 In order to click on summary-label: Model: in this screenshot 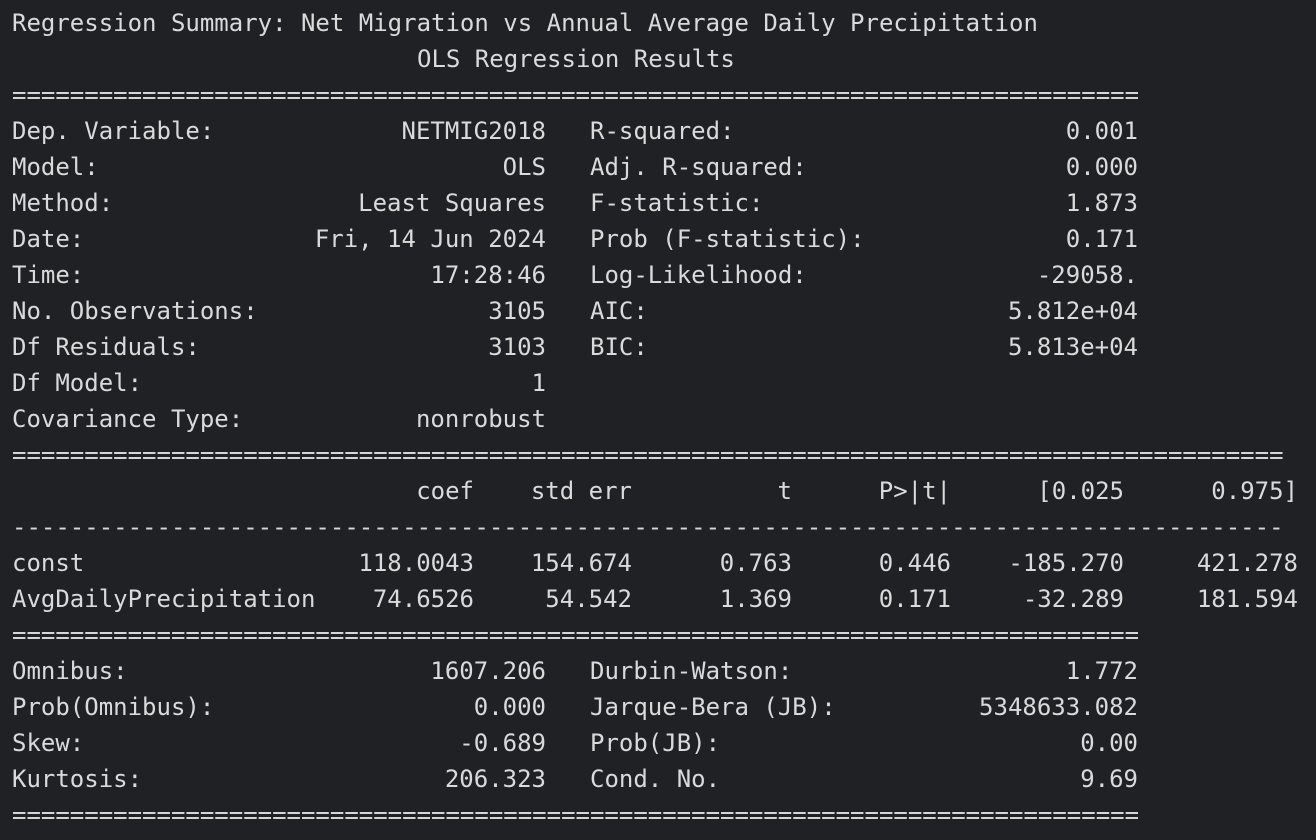, I will do `click(55, 167)`.